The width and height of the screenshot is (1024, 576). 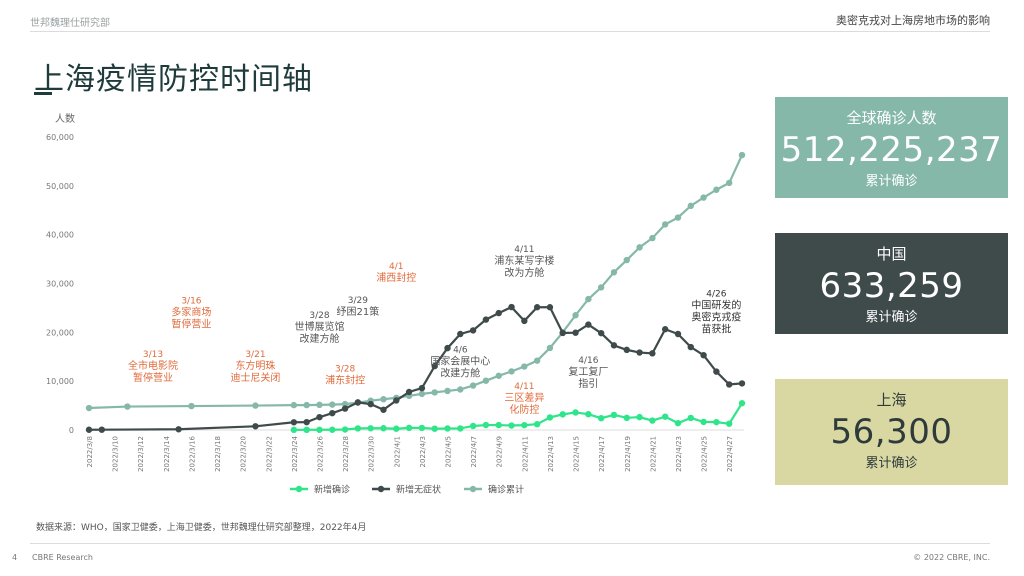 What do you see at coordinates (141, 454) in the screenshot?
I see `x-tick-label: 2022/3/12` at bounding box center [141, 454].